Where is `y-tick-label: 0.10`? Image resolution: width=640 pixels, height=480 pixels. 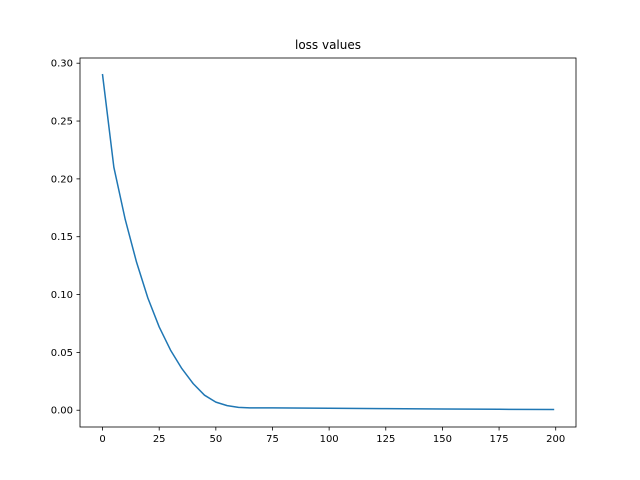 y-tick-label: 0.10 is located at coordinates (62, 295).